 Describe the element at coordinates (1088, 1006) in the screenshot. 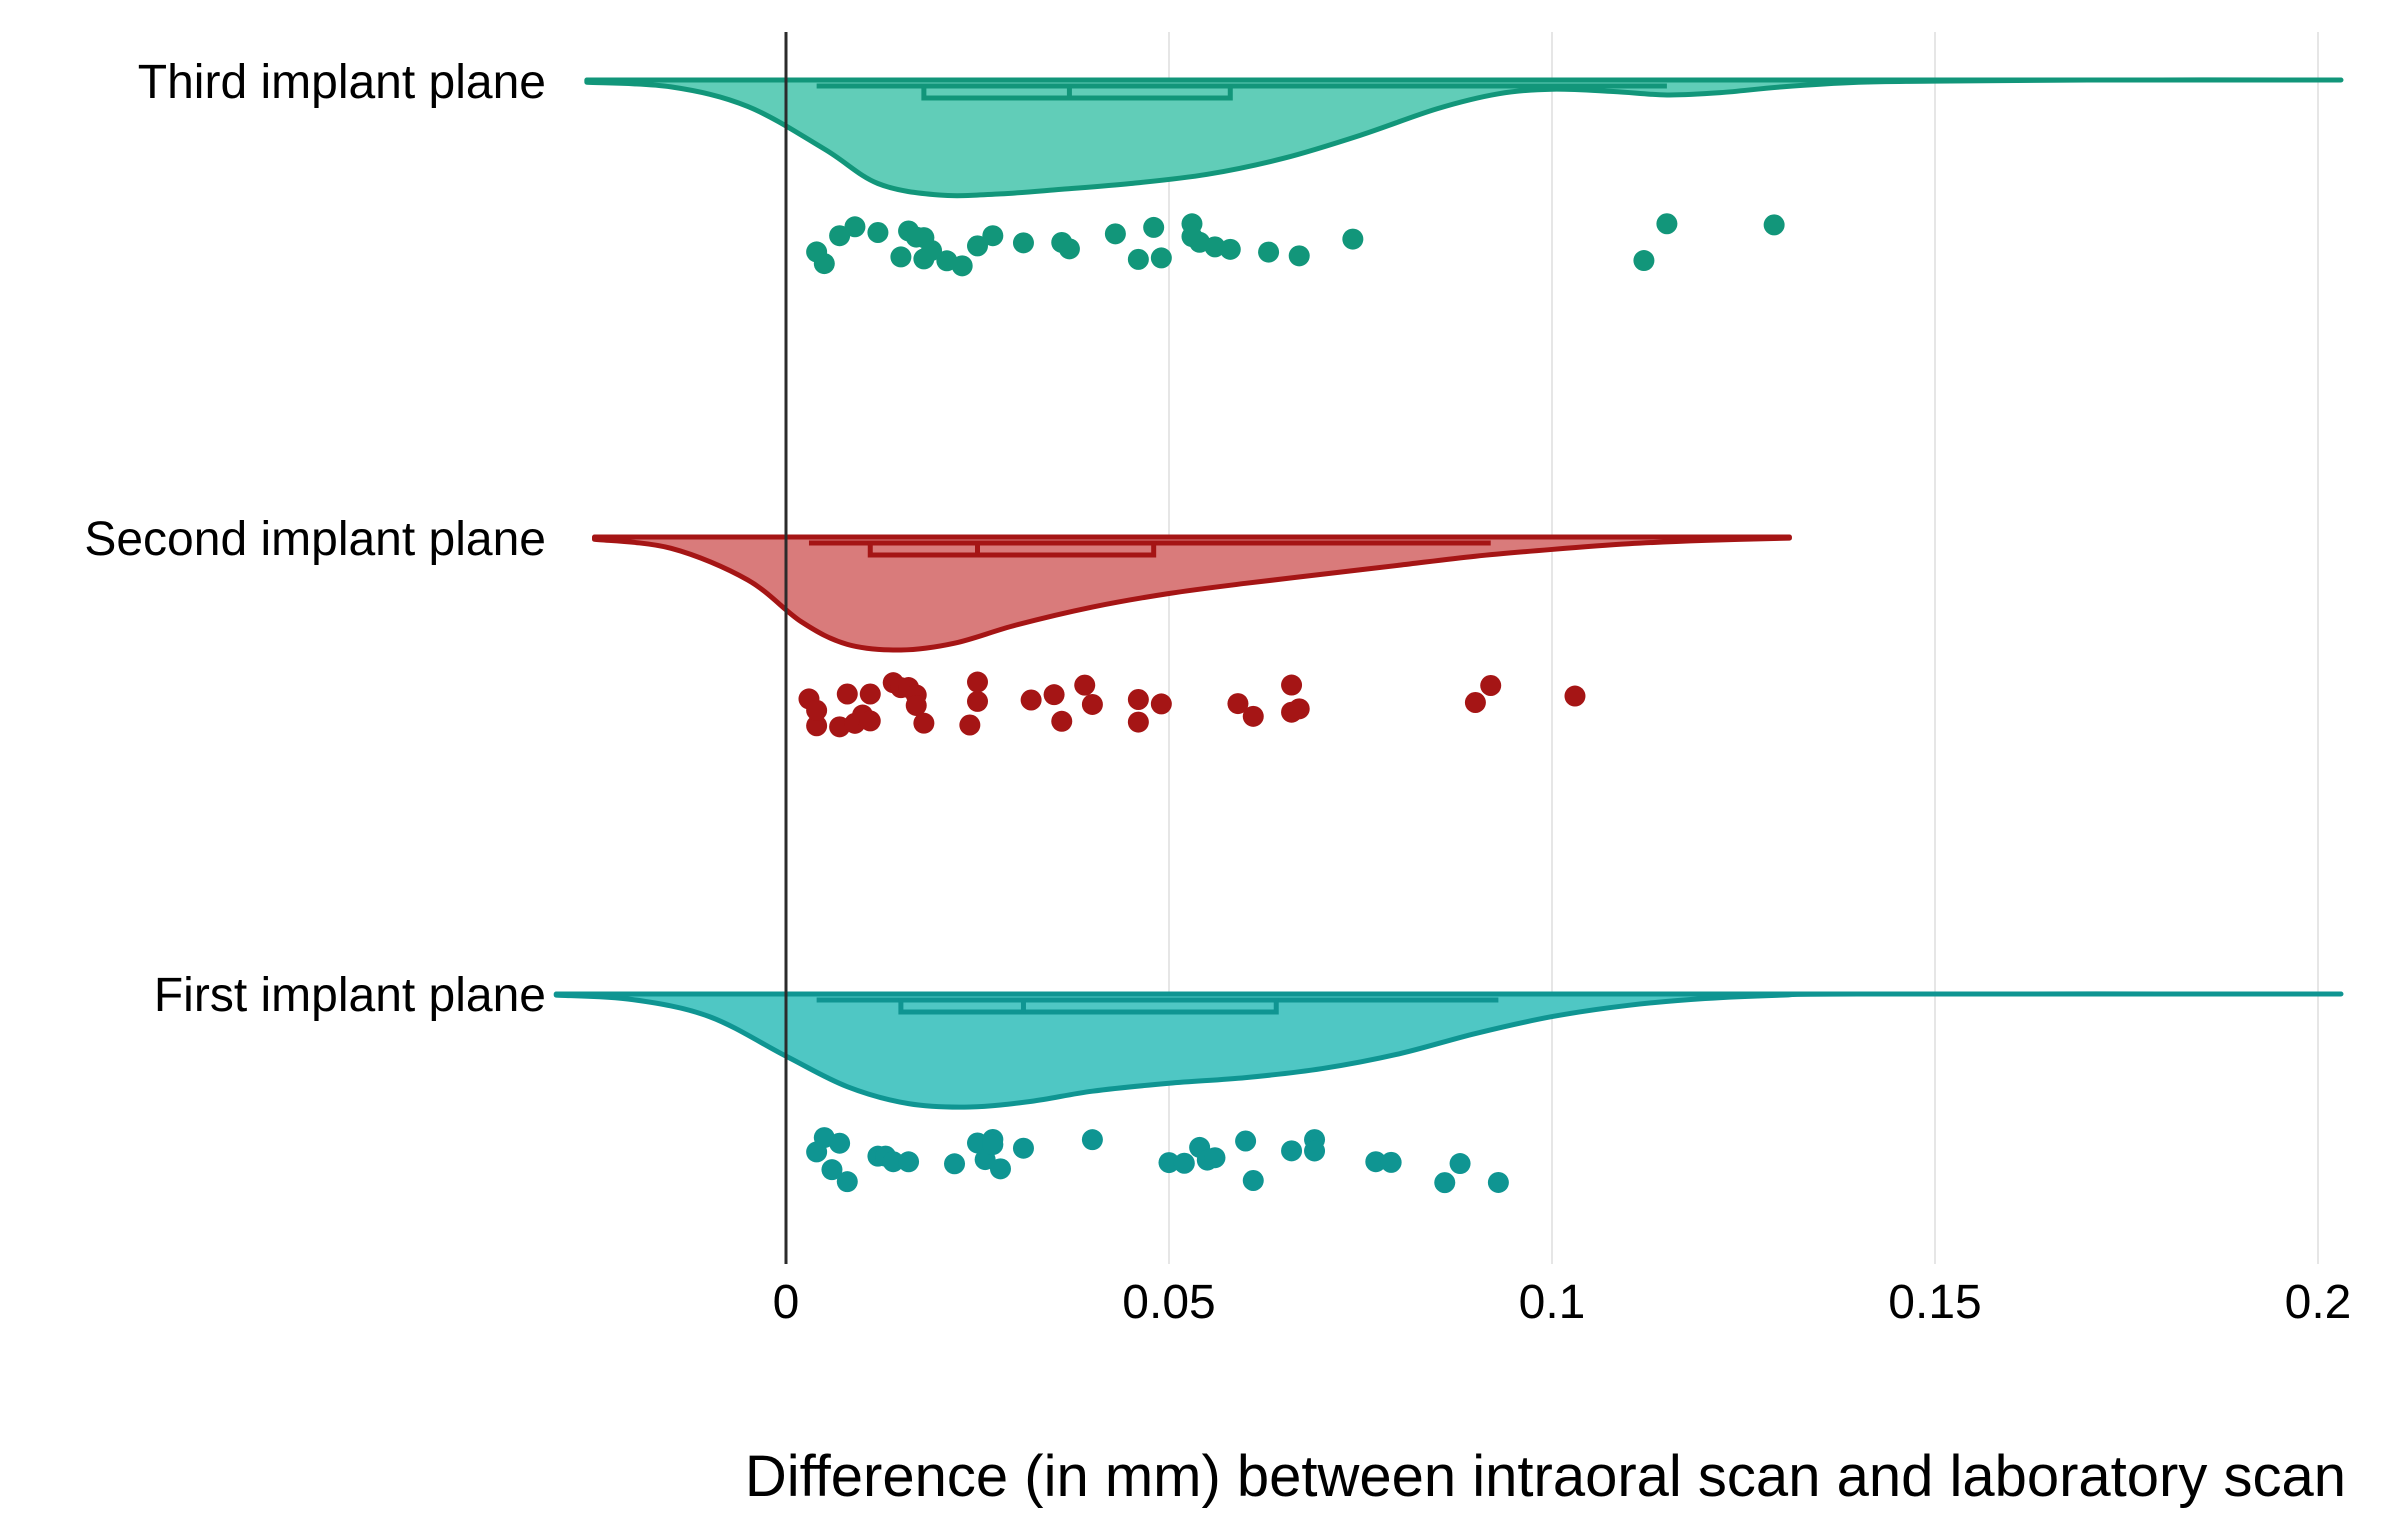

I see `iqr-box-first` at that location.